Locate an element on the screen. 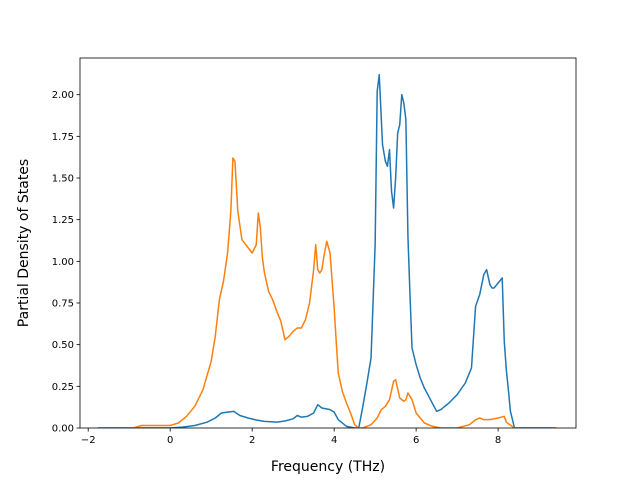 The image size is (640, 480). y-tick-label: 0.75 is located at coordinates (63, 304).